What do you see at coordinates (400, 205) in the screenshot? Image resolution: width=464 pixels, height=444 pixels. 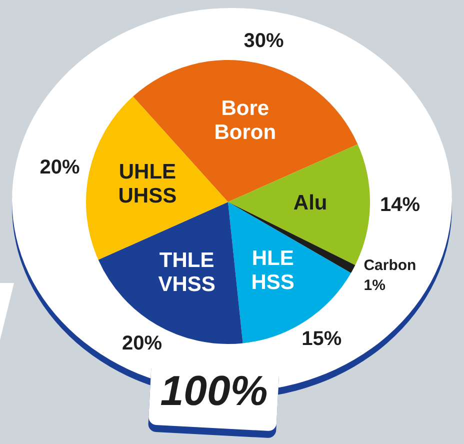 I see `data-label: 14%` at bounding box center [400, 205].